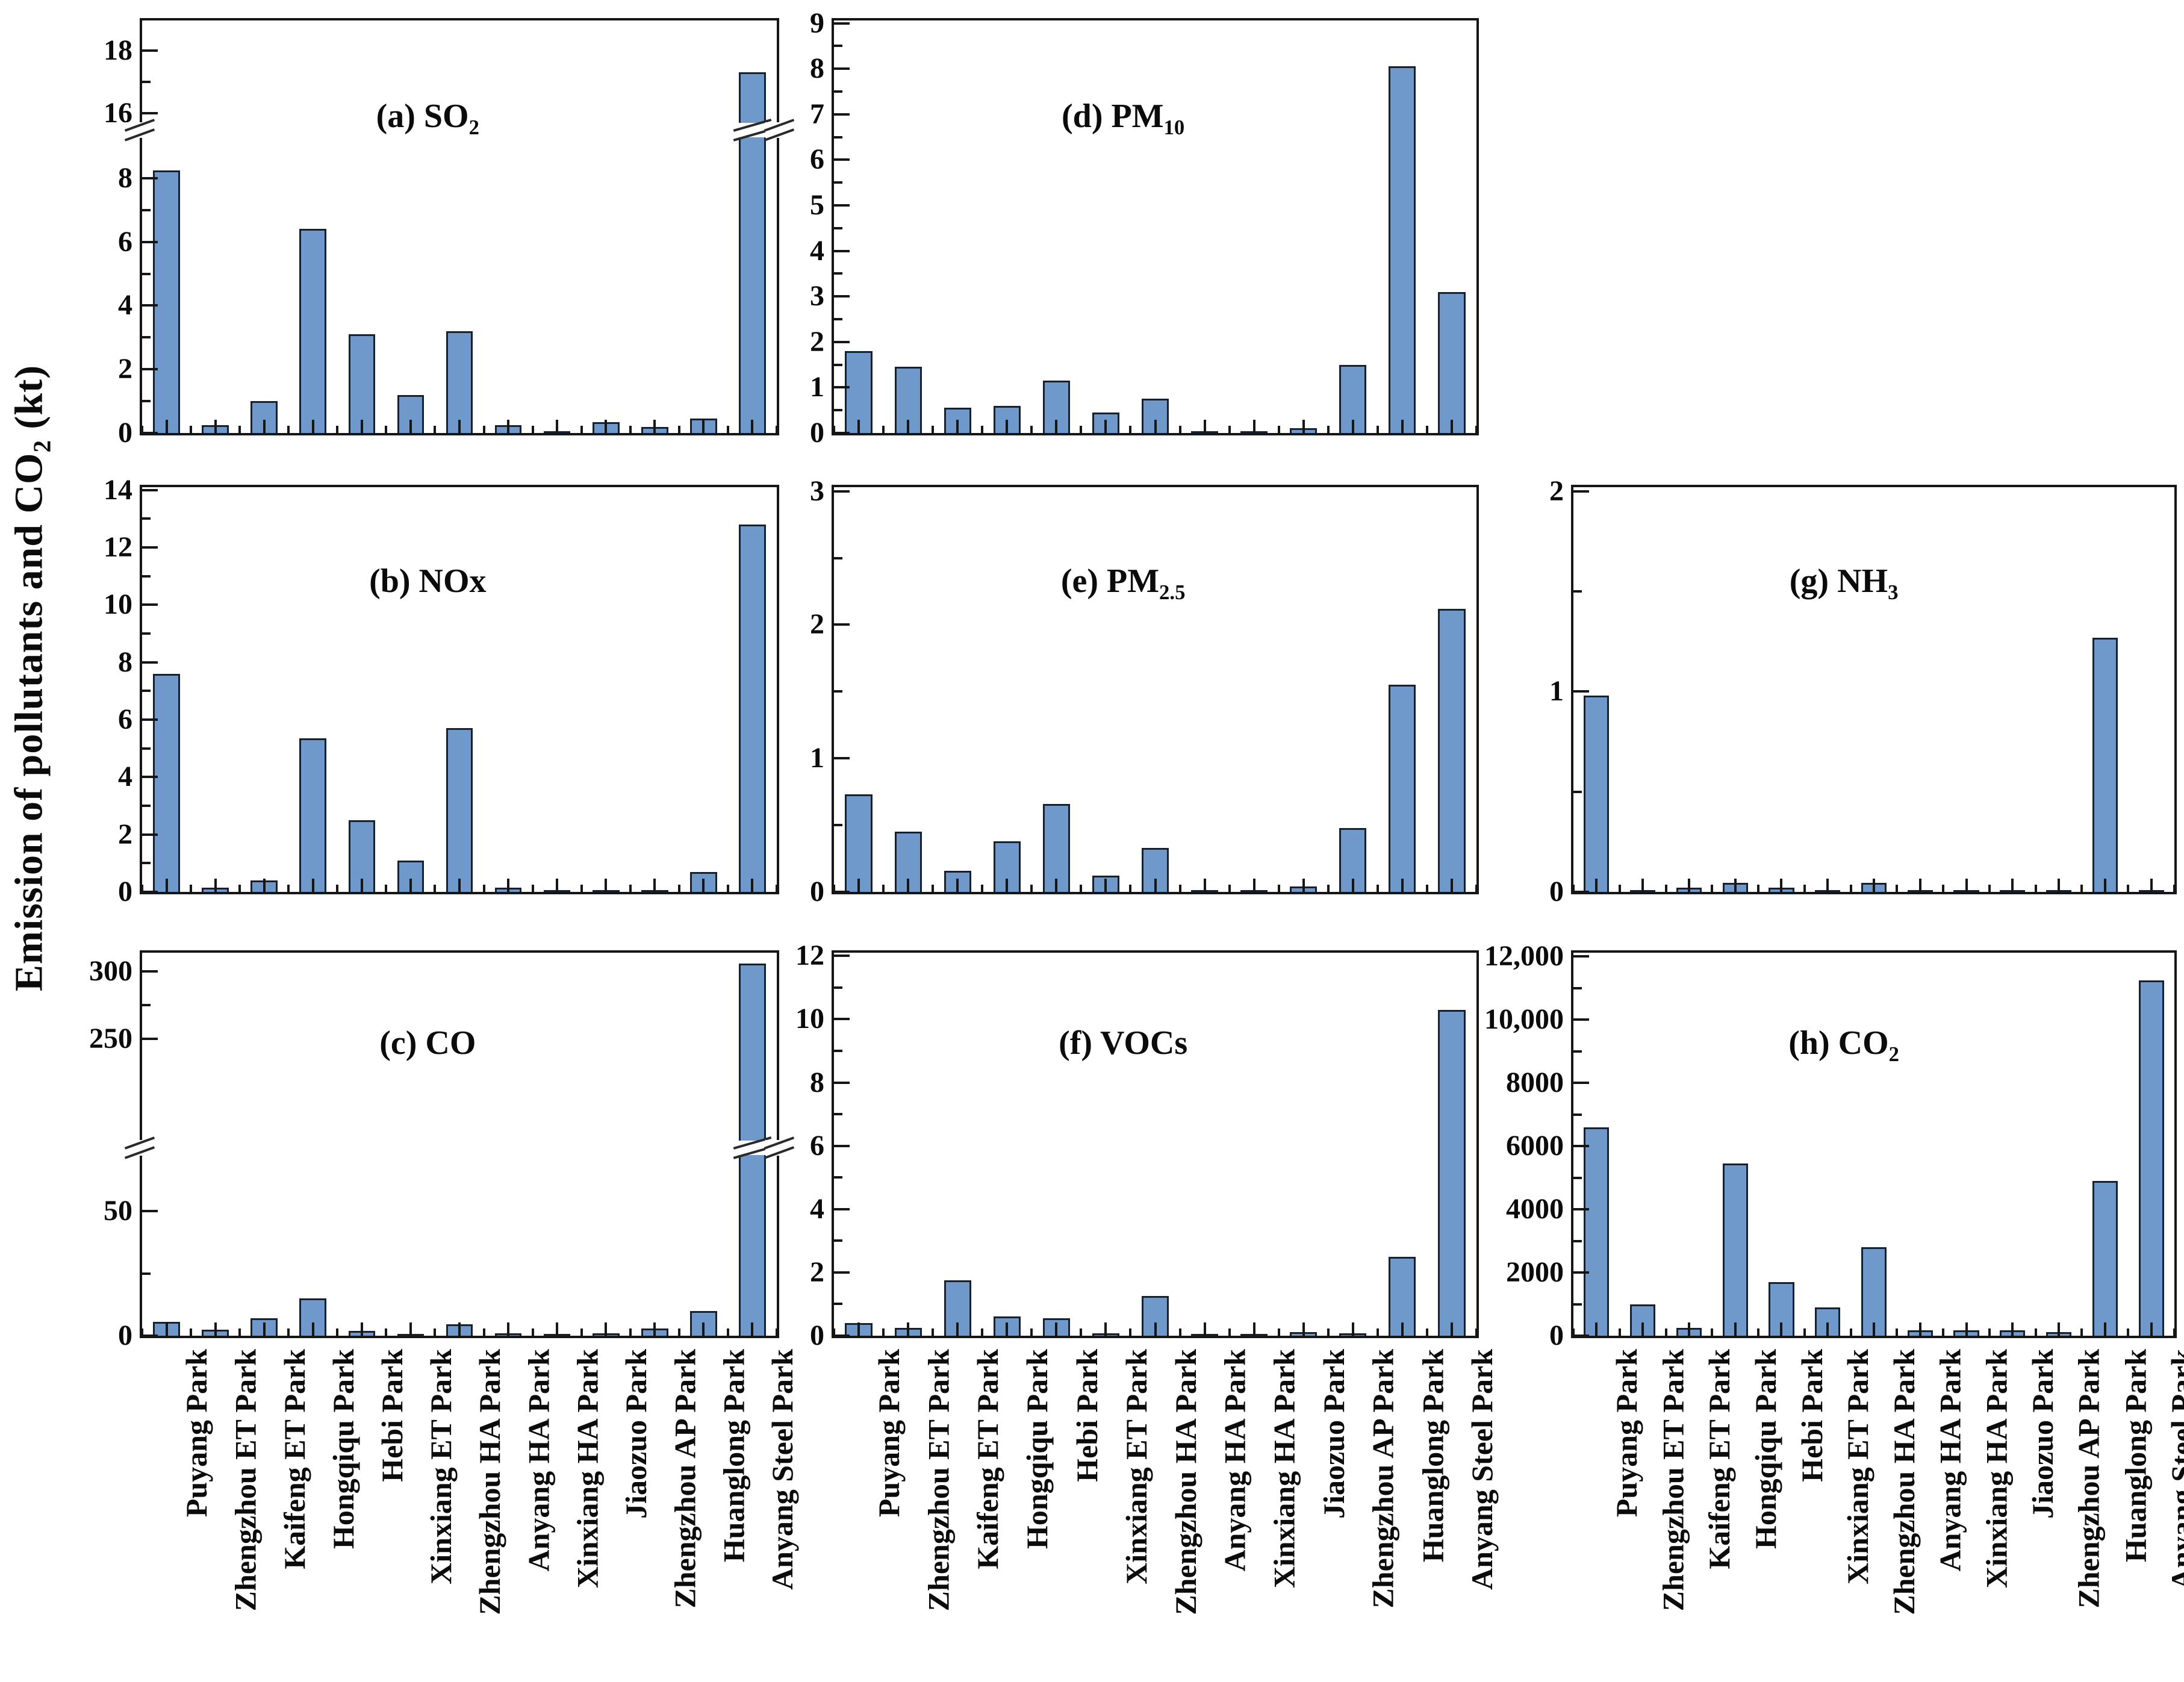 Image resolution: width=2184 pixels, height=1682 pixels. I want to click on y-tick-label: 8000, so click(1535, 1083).